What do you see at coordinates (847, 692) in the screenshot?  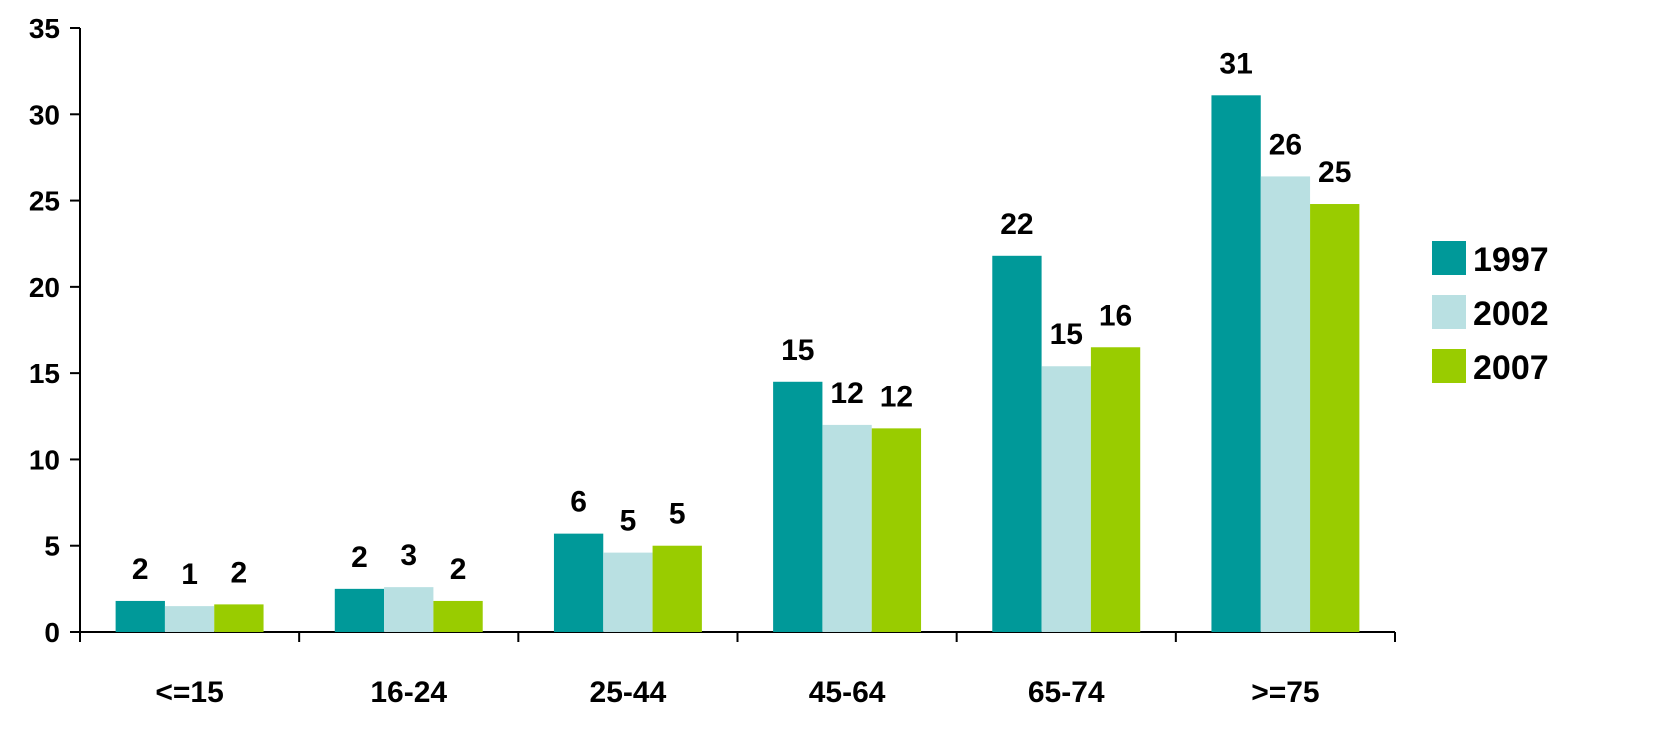 I see `x-category-label: 45-64` at bounding box center [847, 692].